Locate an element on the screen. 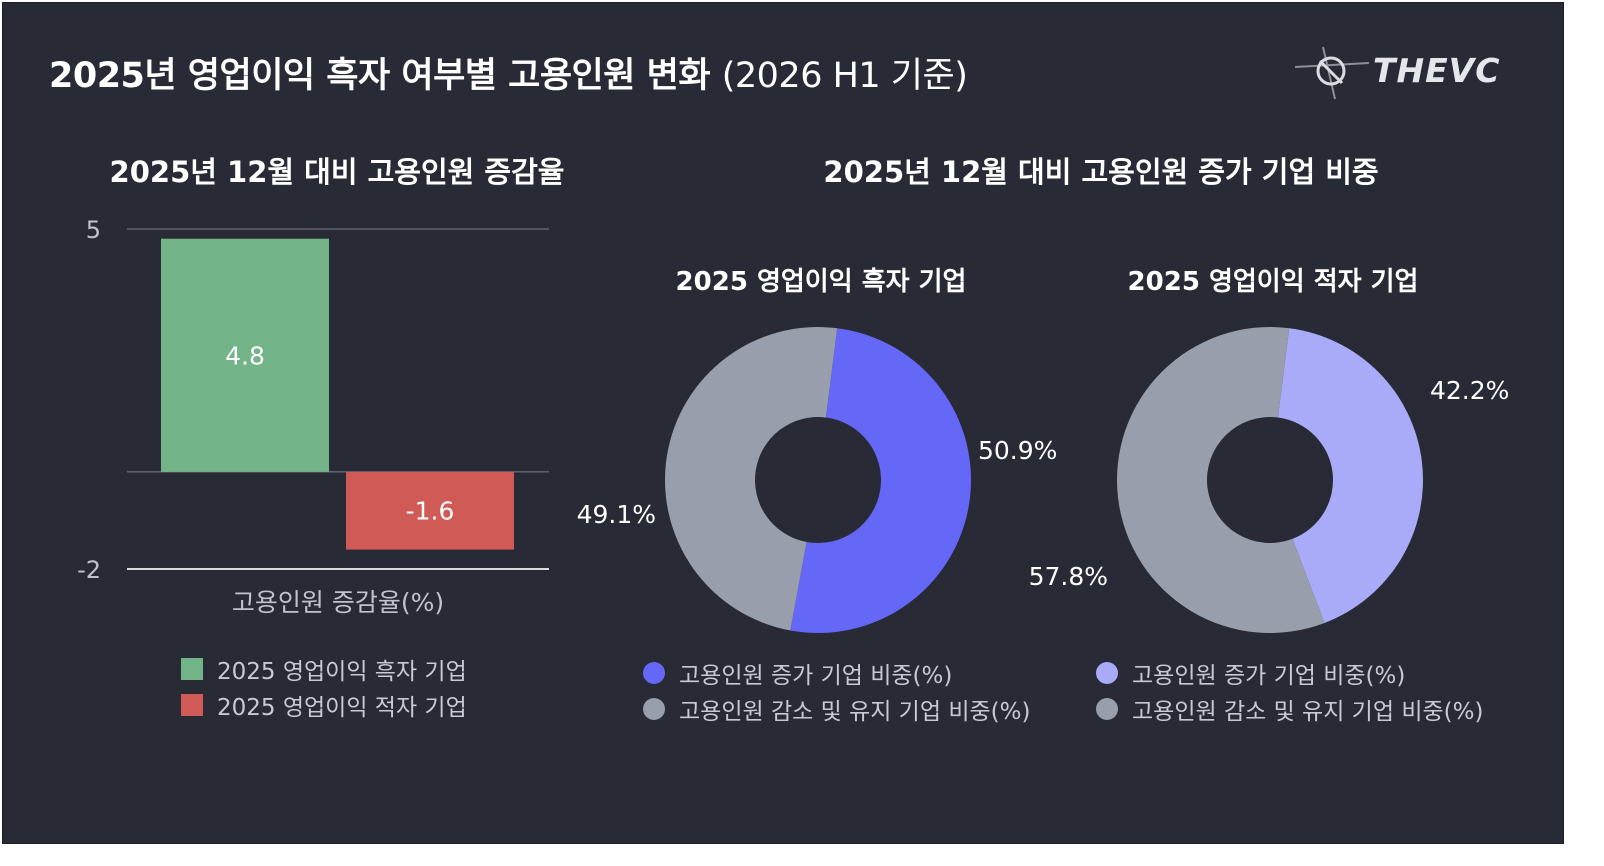 This screenshot has width=1604, height=866. legend-item-loss: 2025 영업이익 적자 기업 is located at coordinates (324, 705).